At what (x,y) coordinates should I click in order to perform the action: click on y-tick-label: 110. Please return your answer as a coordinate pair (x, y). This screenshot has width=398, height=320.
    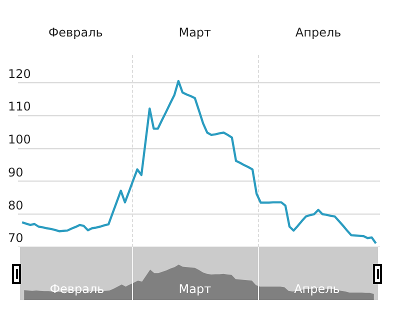
    Looking at the image, I should click on (19, 107).